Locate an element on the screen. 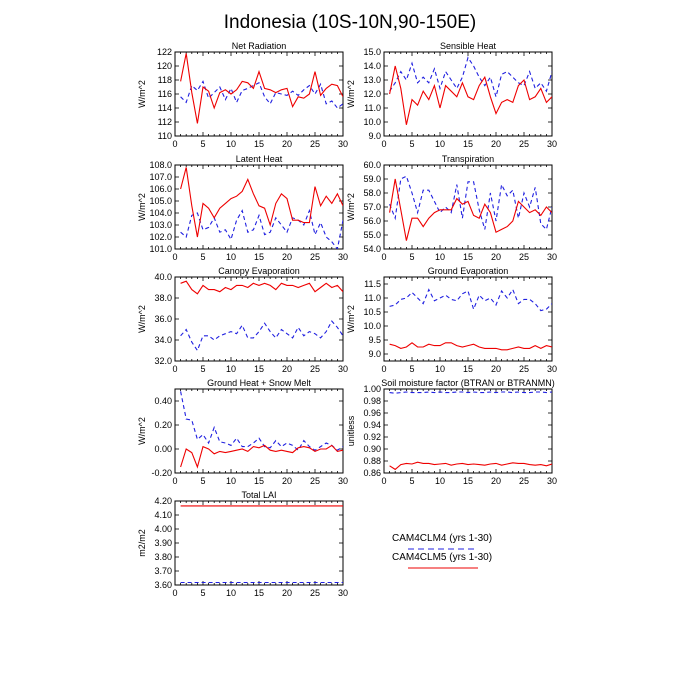  y-tick-label: 1.00 is located at coordinates (372, 389).